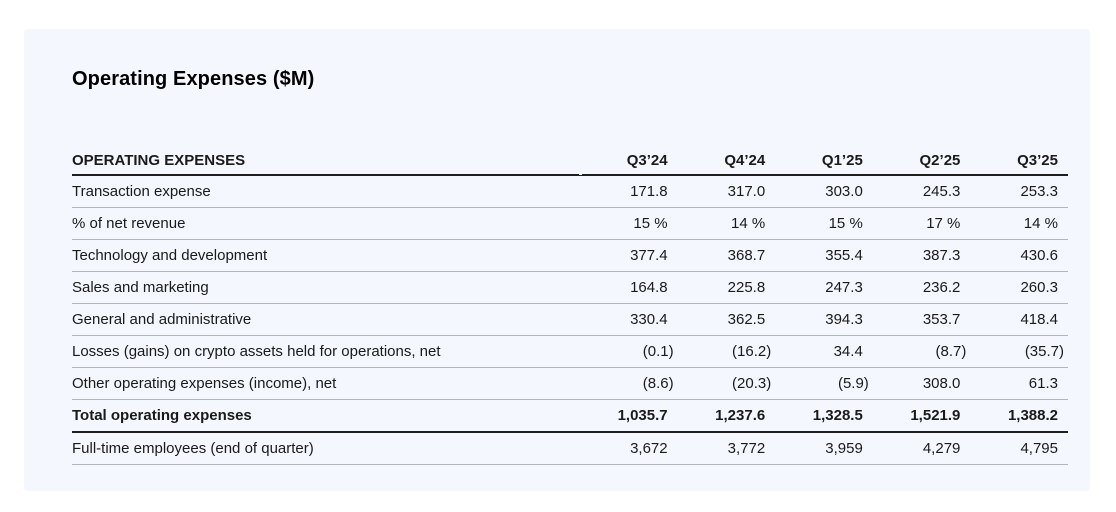  Describe the element at coordinates (629, 287) in the screenshot. I see `cell-value: 164.8` at that location.